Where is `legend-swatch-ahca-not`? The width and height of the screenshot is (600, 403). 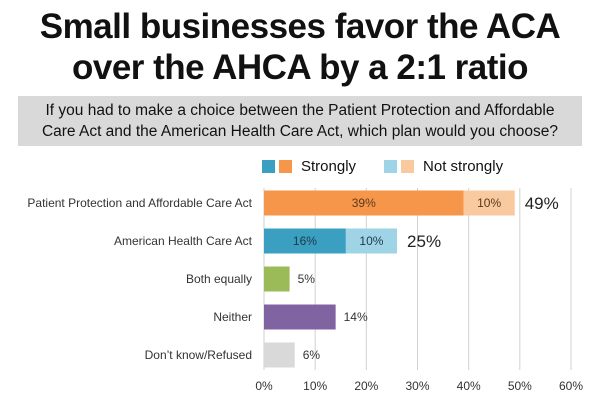 legend-swatch-ahca-not is located at coordinates (391, 166).